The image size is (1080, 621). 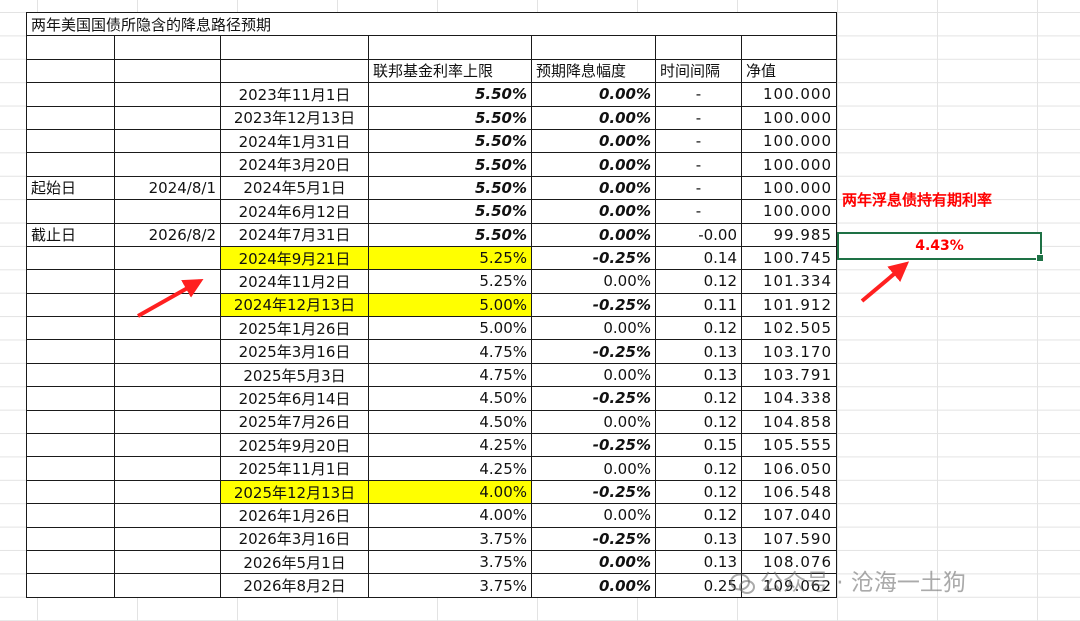 I want to click on date-cell: 2026年8月2日, so click(x=294, y=585).